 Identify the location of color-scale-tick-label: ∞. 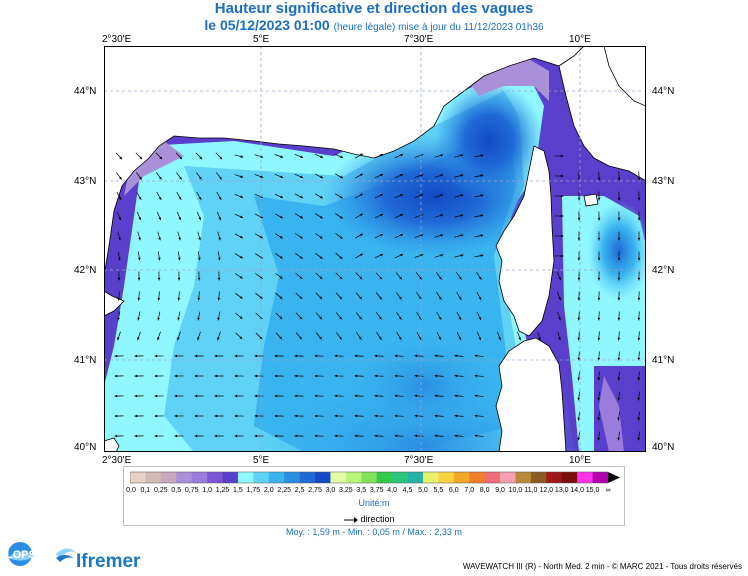
(608, 490).